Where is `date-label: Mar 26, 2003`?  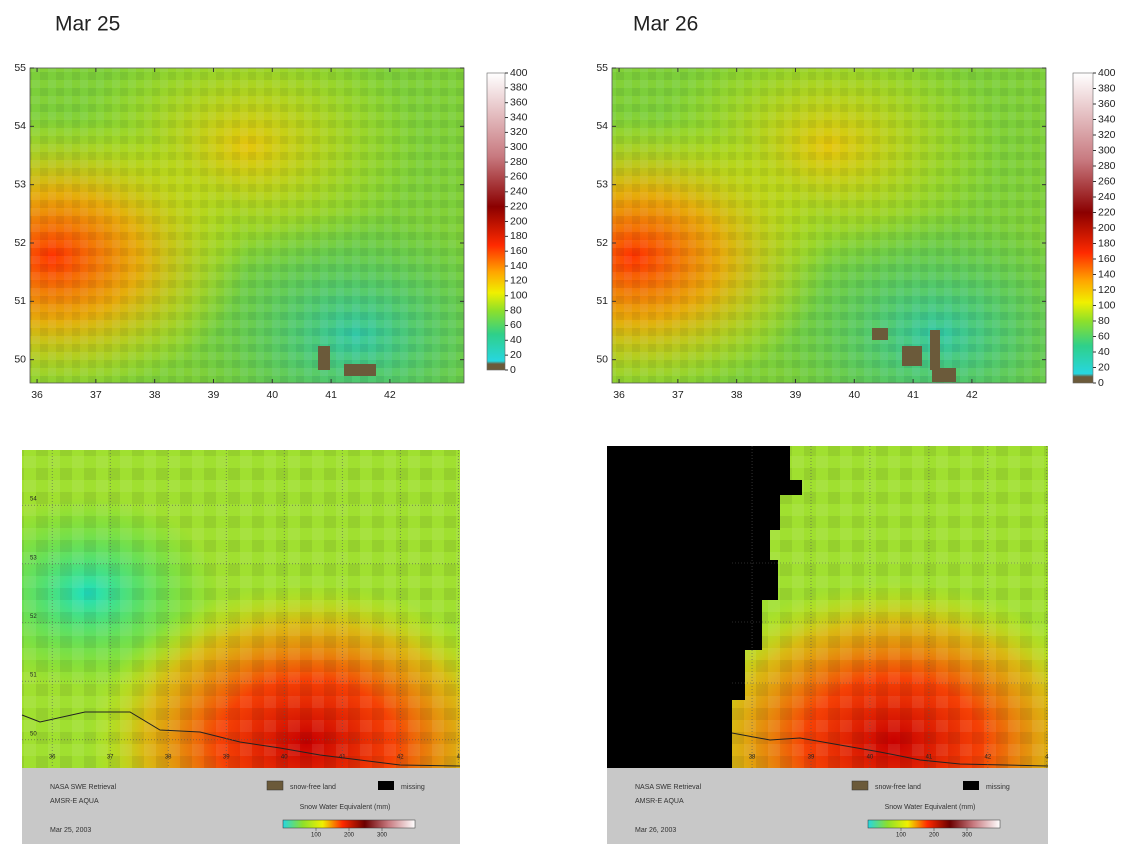
date-label: Mar 26, 2003 is located at coordinates (655, 830).